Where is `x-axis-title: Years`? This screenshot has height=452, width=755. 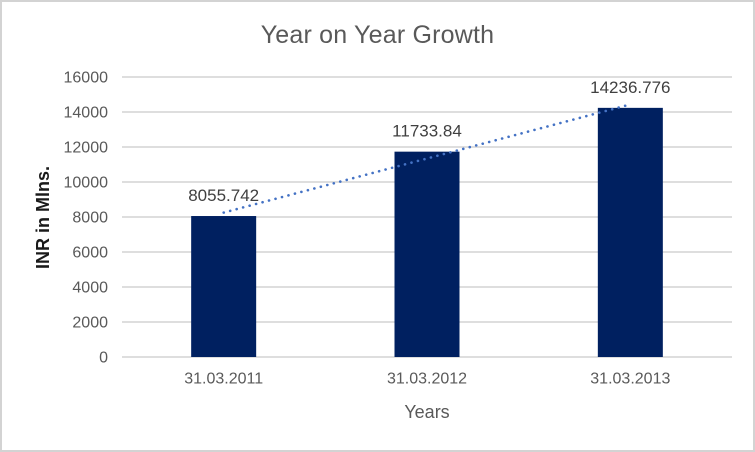 x-axis-title: Years is located at coordinates (427, 412).